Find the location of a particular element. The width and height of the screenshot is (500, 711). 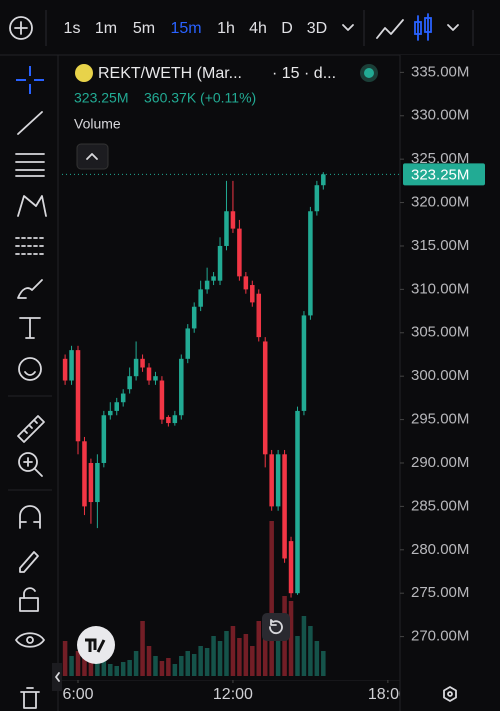

pattern-tool is located at coordinates (32, 206).